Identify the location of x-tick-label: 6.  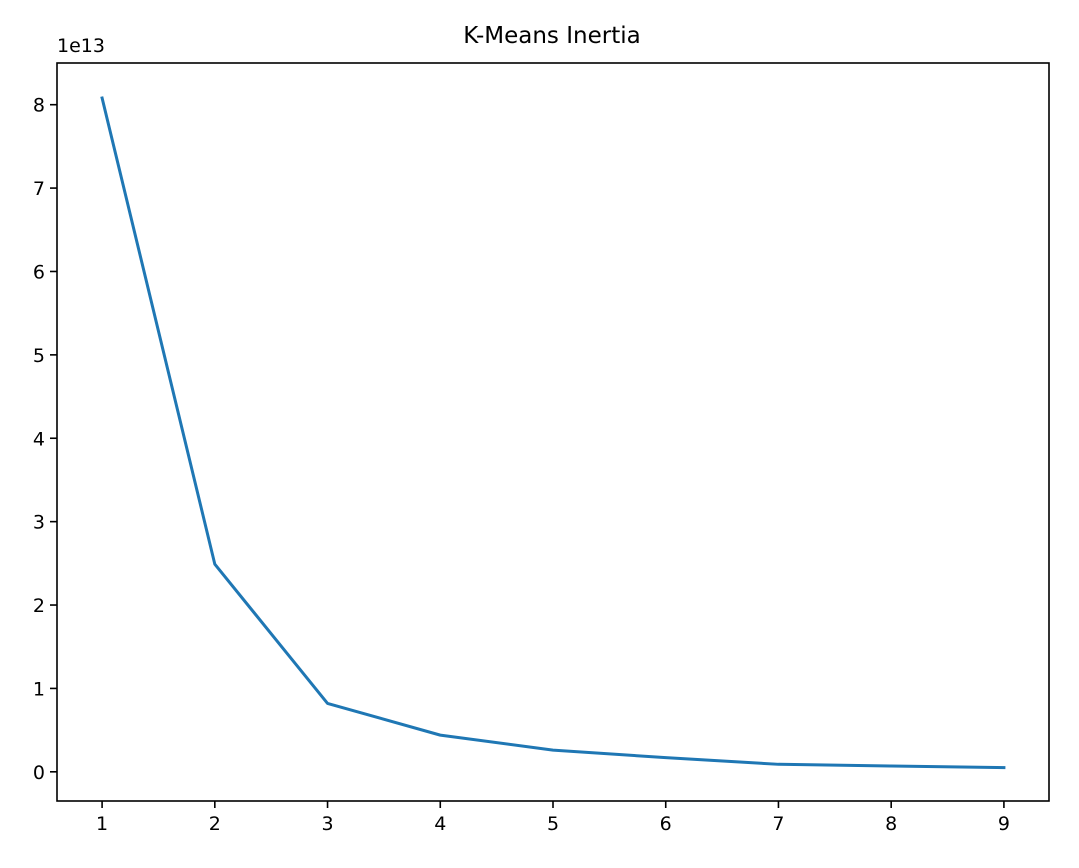
(666, 824).